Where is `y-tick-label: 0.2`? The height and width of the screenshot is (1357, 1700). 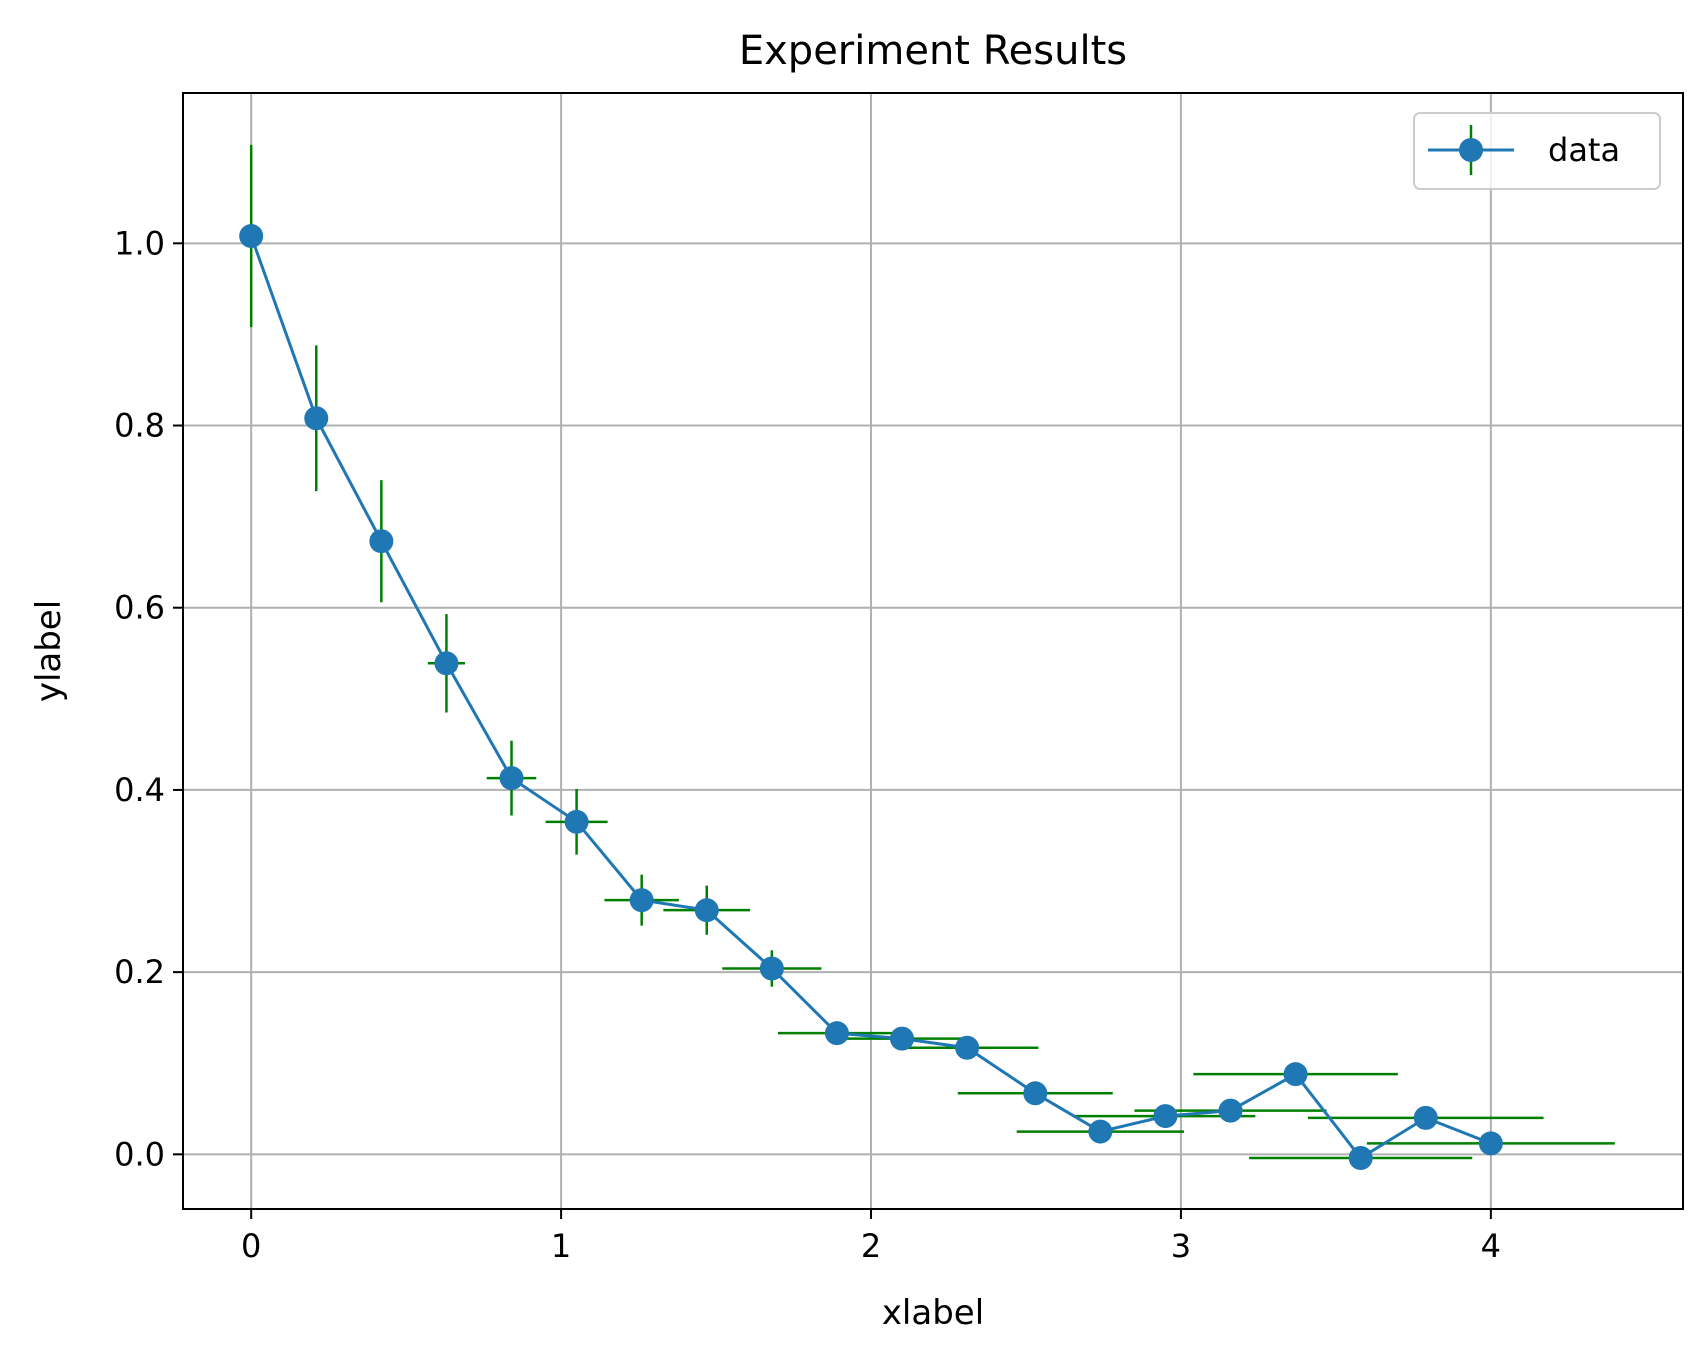 y-tick-label: 0.2 is located at coordinates (139, 972).